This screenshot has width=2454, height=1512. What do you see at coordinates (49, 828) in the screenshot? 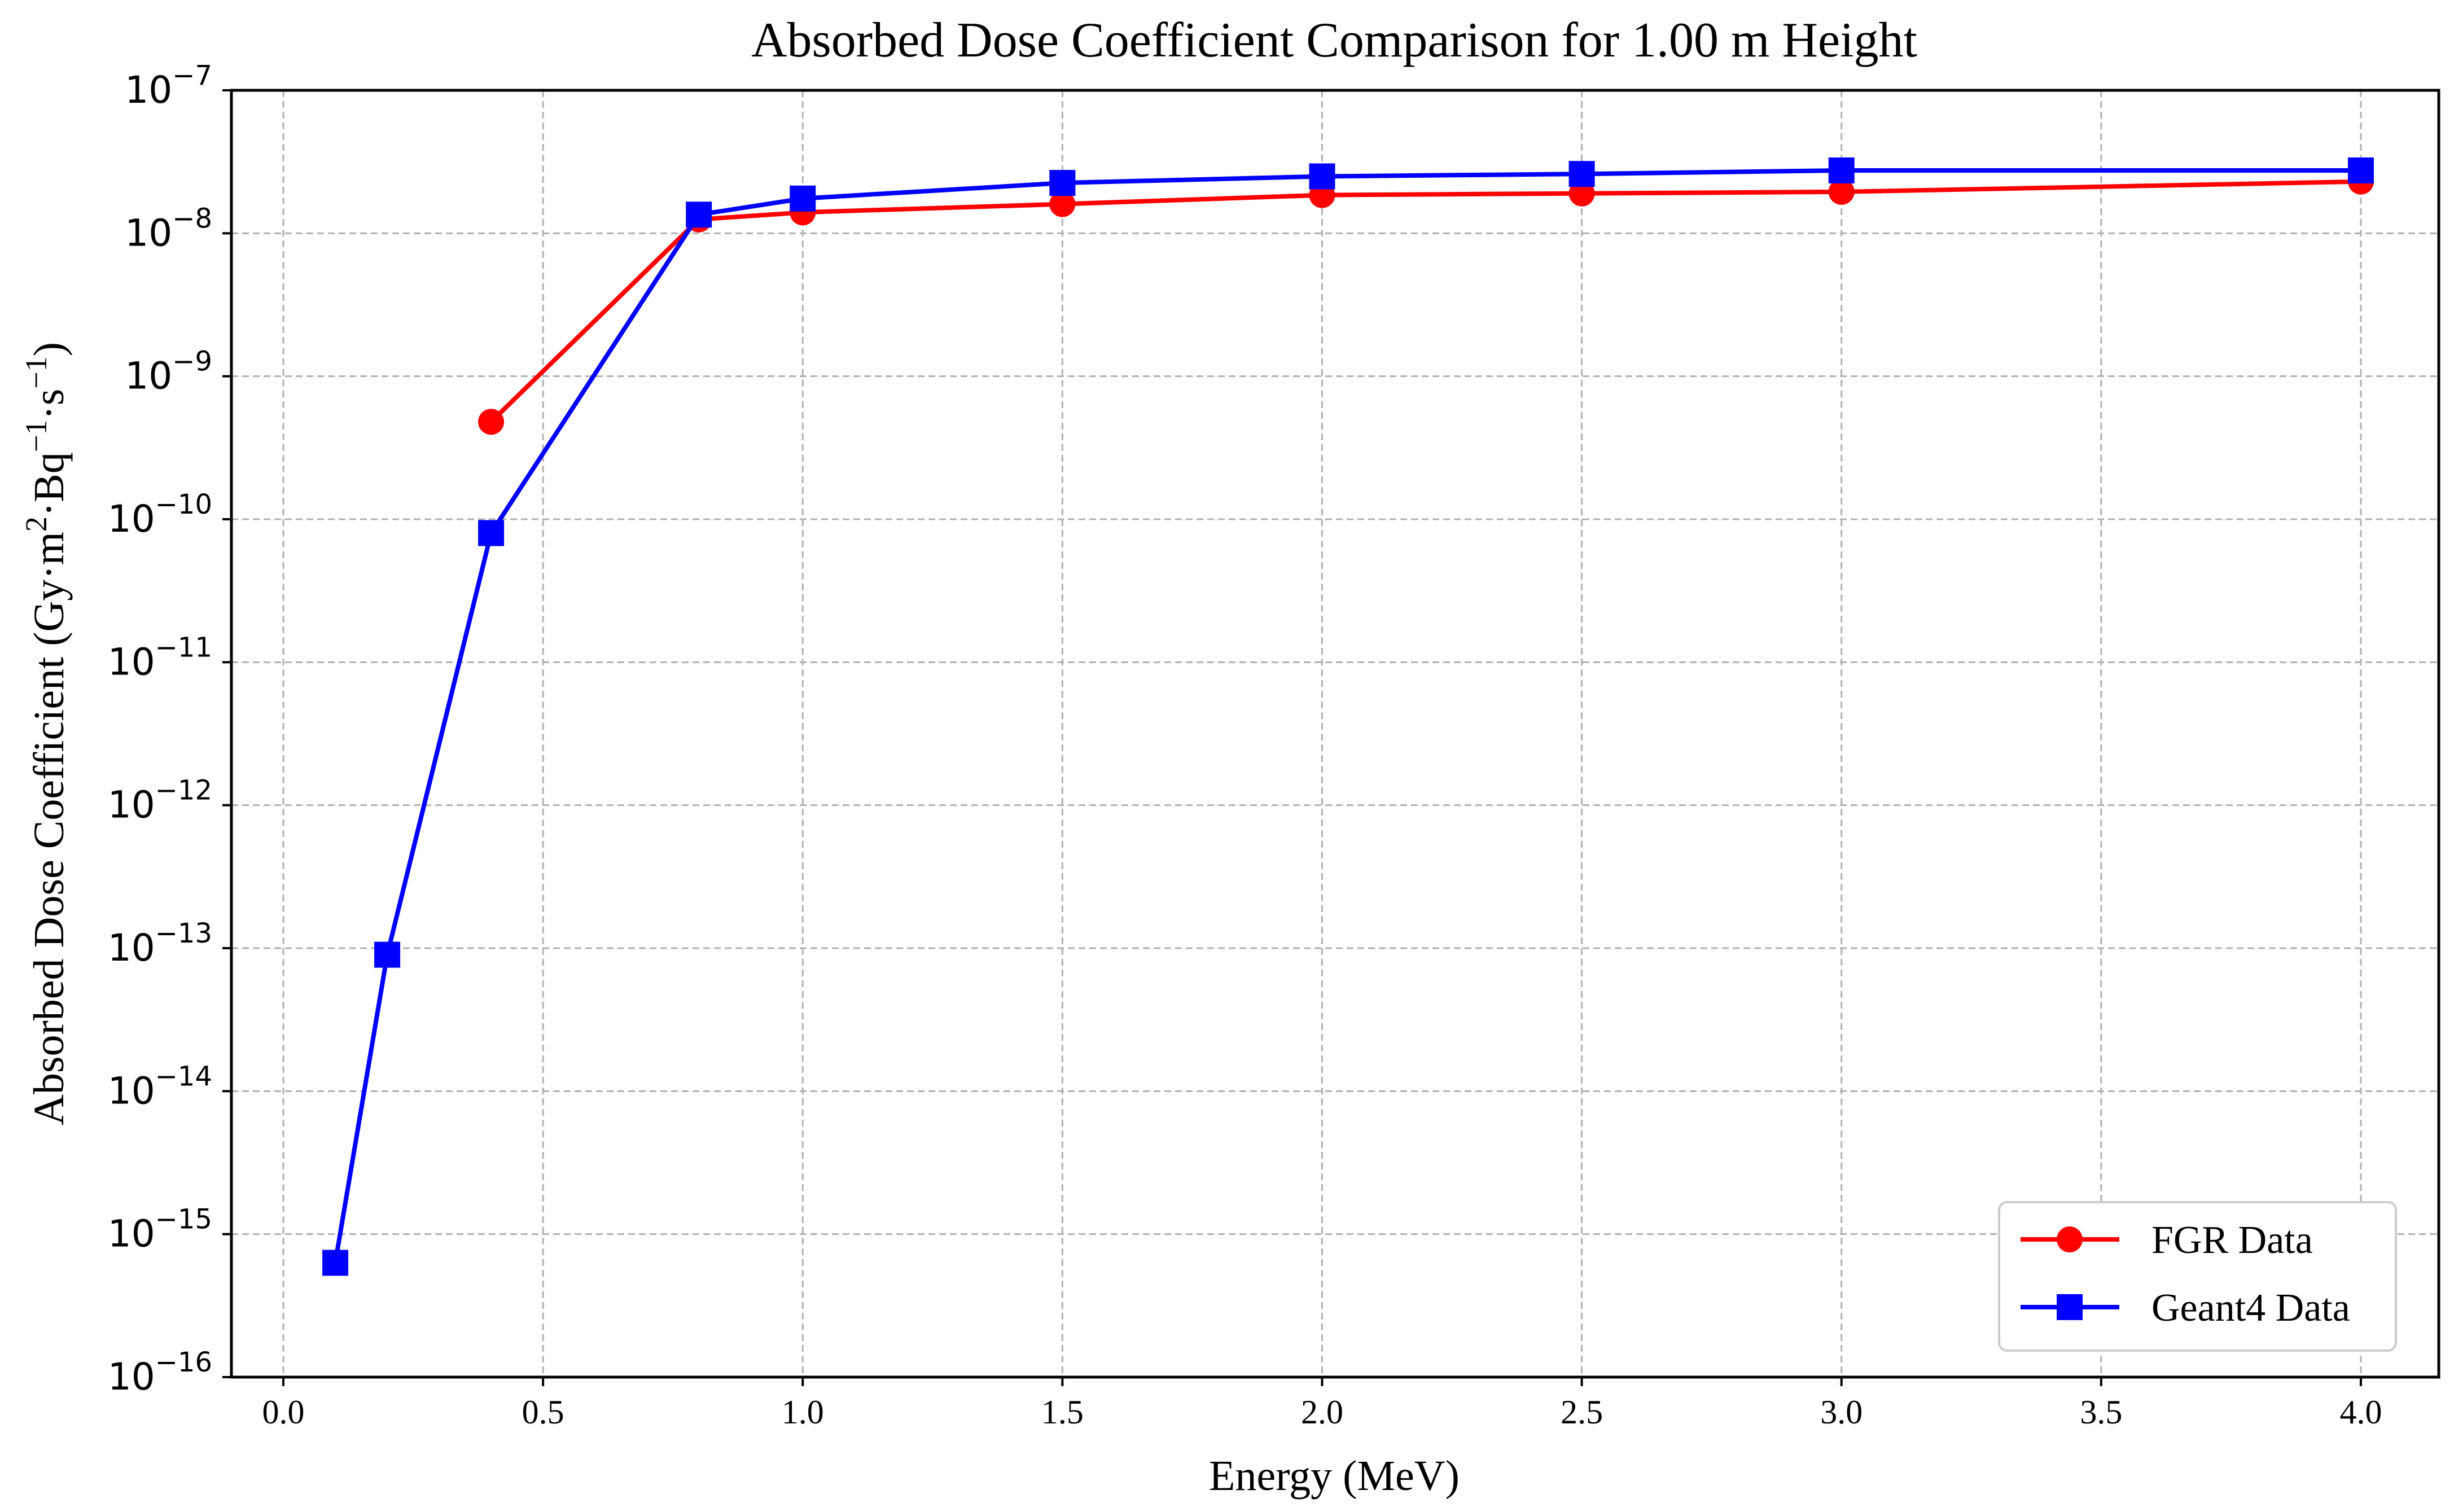
I see `y-label-part-1: Absorbed Dose Coefficient (Gy·m` at bounding box center [49, 828].